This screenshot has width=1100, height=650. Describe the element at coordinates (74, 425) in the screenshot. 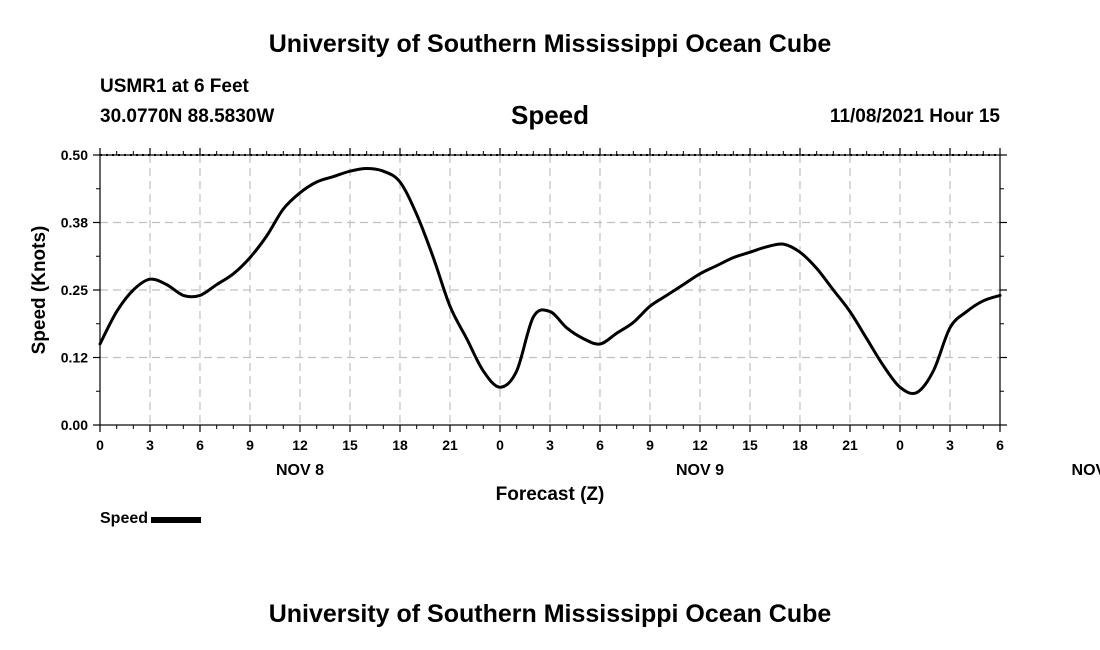

I see `y-tick-label: 0.00` at that location.